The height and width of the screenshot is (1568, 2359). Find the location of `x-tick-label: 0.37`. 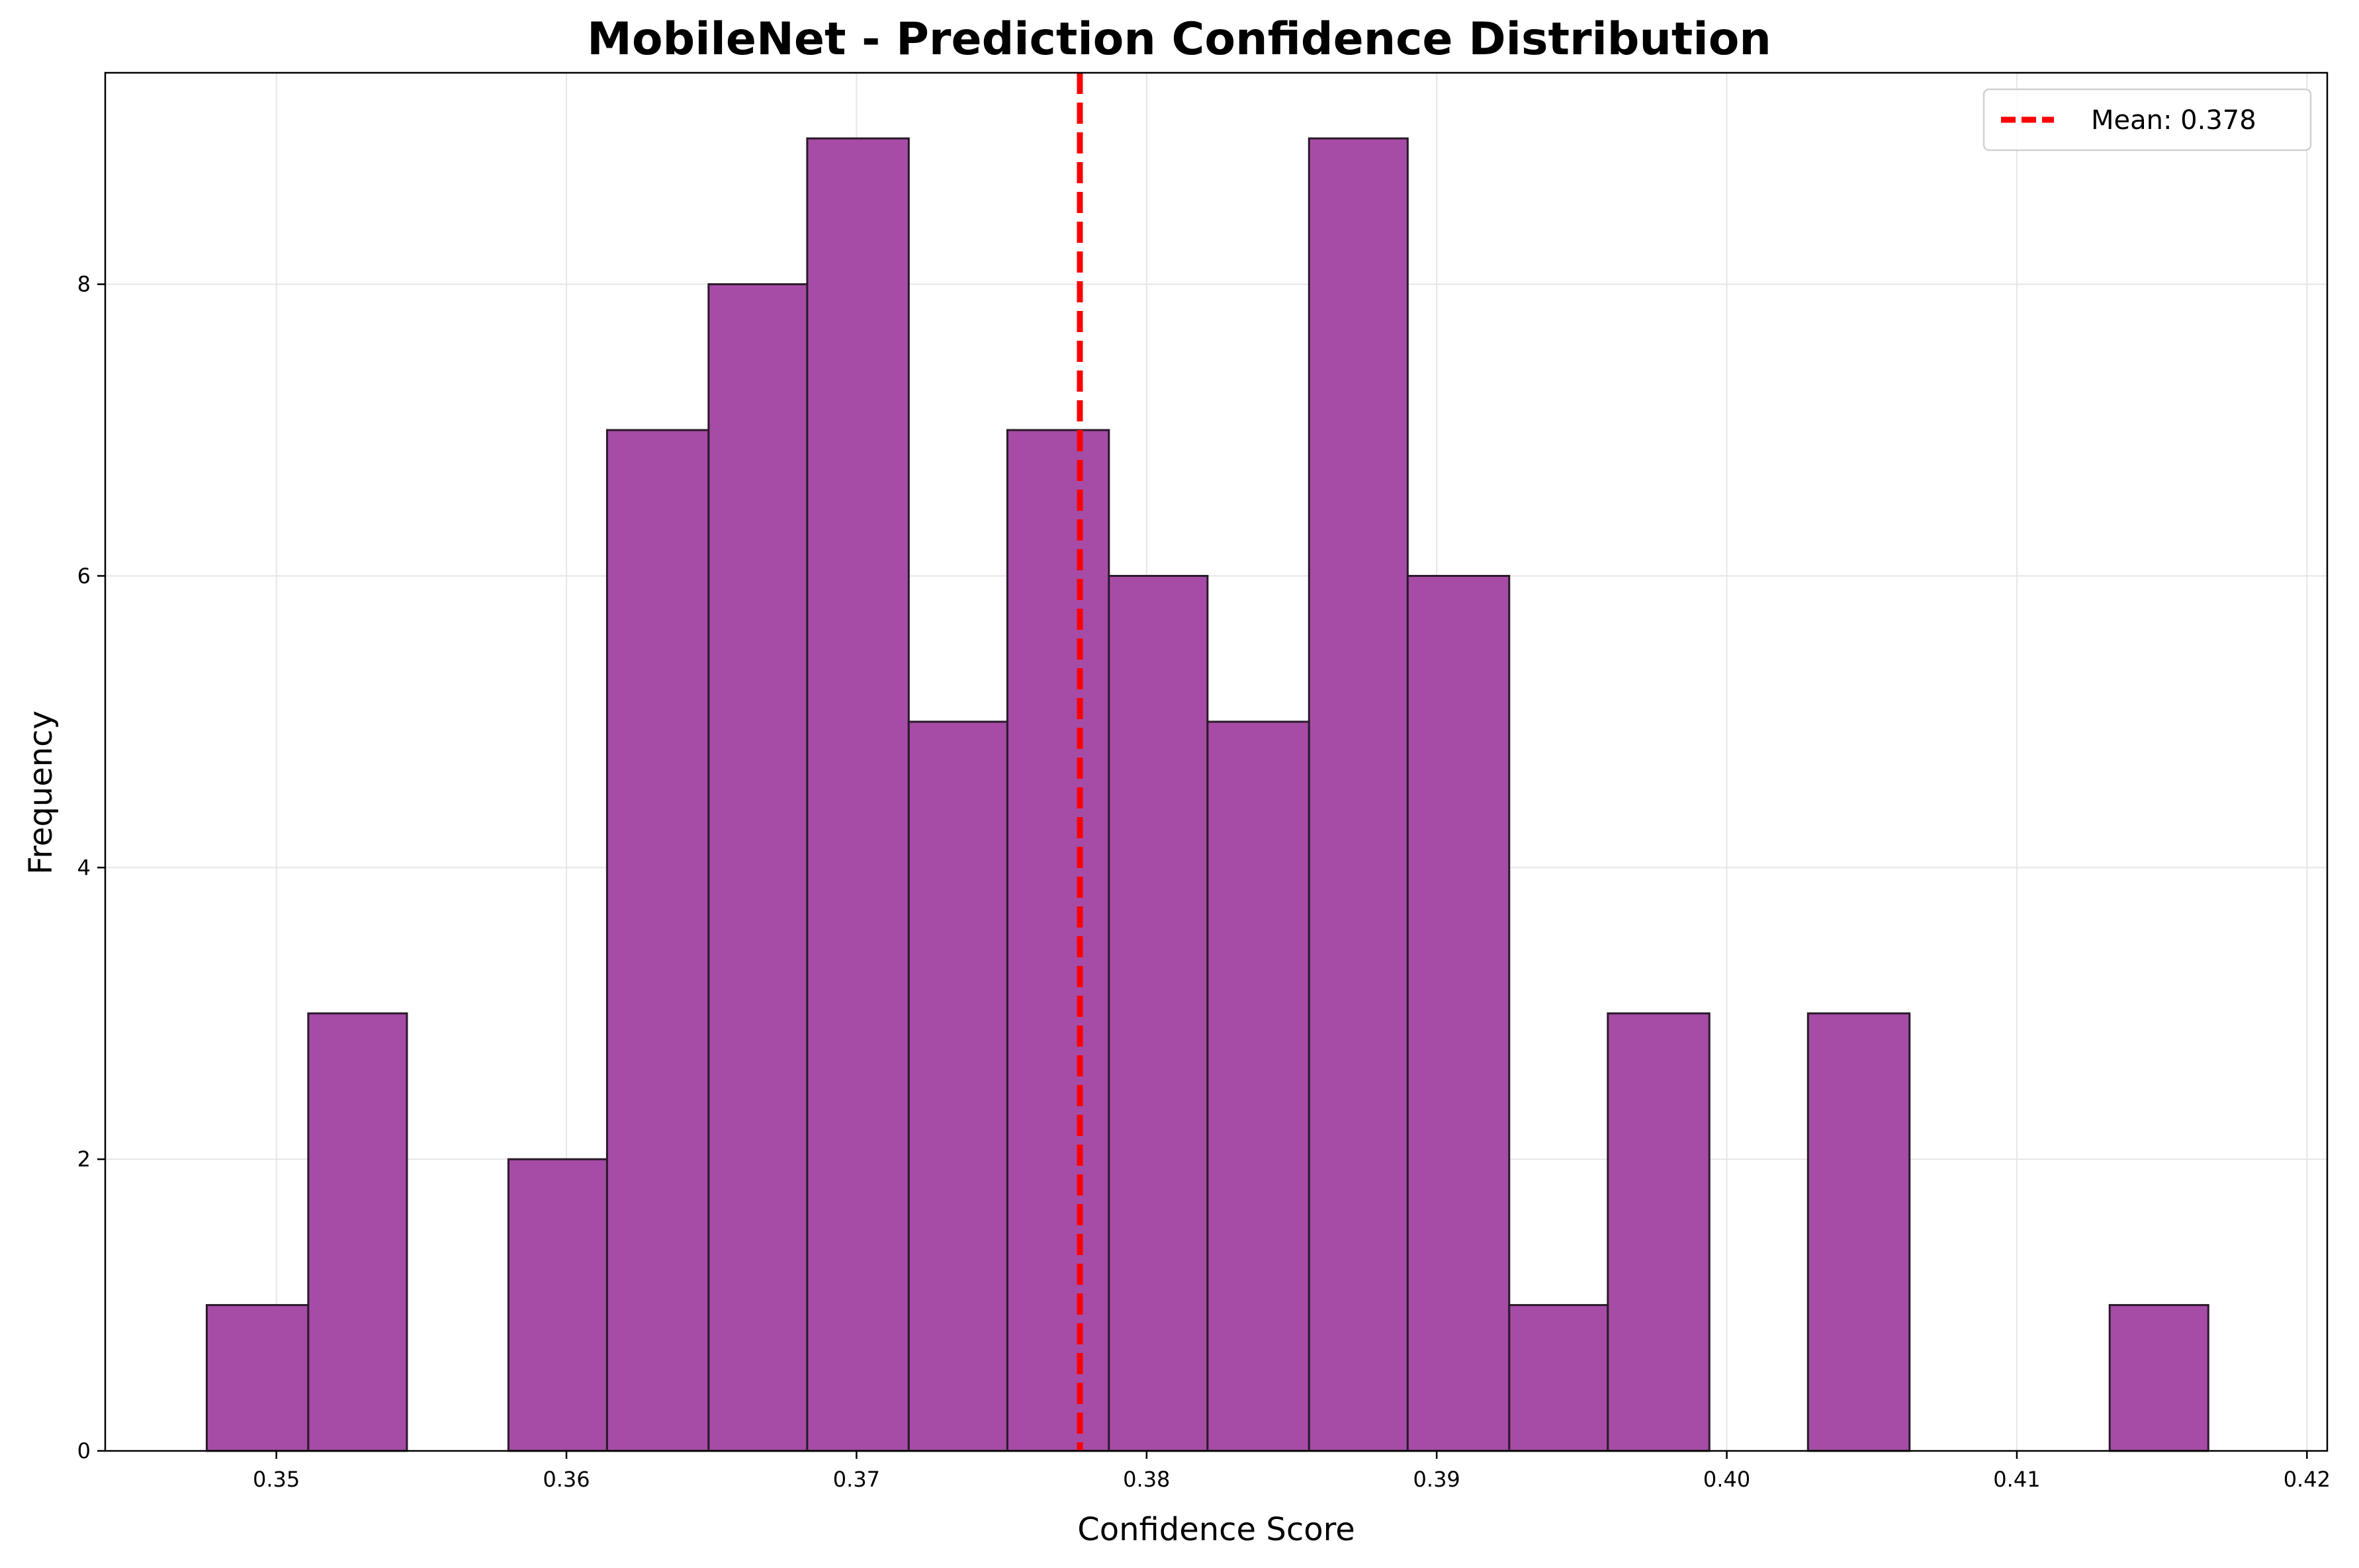

x-tick-label: 0.37 is located at coordinates (856, 1480).